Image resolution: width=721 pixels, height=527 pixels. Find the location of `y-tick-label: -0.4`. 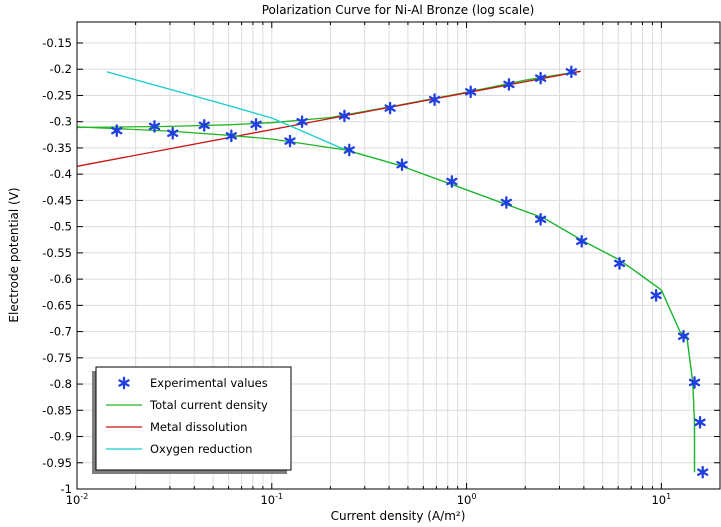

y-tick-label: -0.4 is located at coordinates (61, 174).